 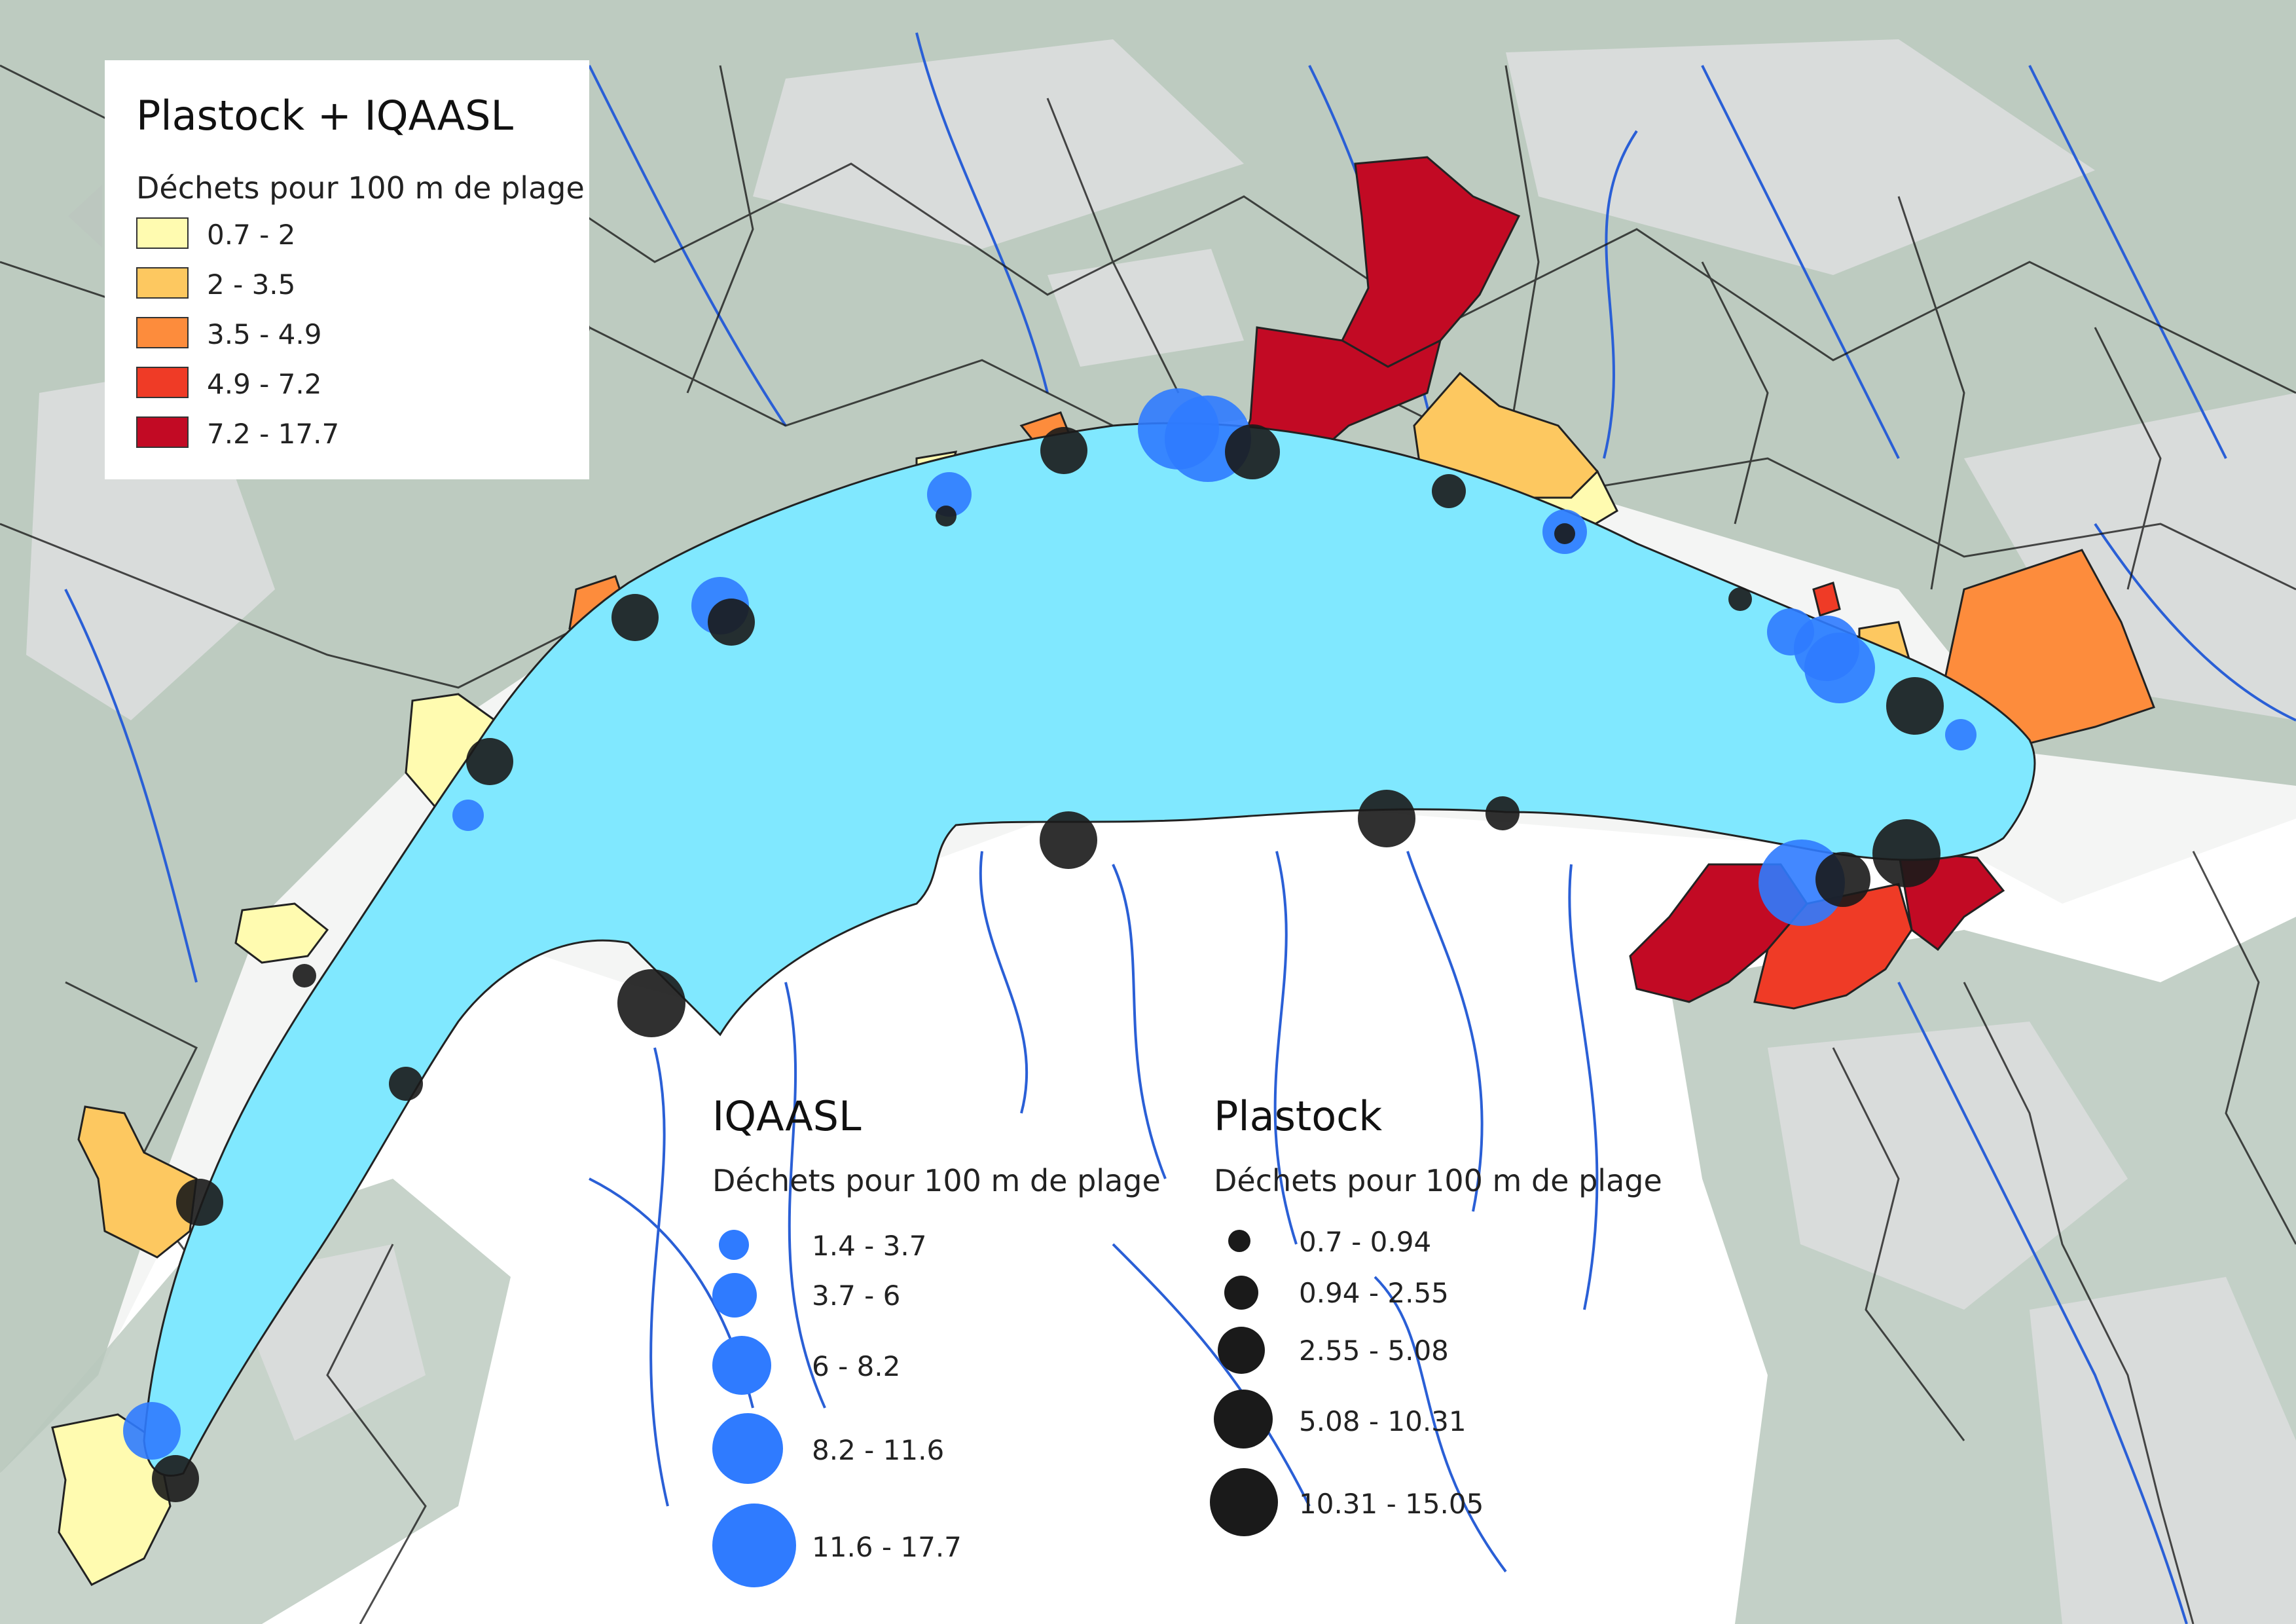 What do you see at coordinates (325, 115) in the screenshot?
I see `choropleth-legend-title: Plastock + IQAASL` at bounding box center [325, 115].